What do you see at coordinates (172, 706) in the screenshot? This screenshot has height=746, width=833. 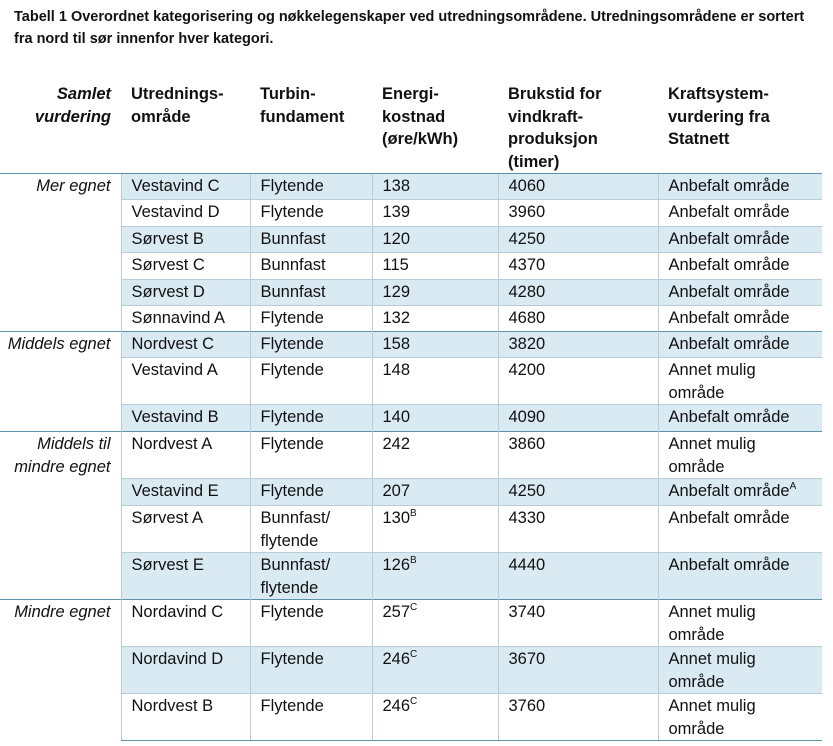 I see `area-cell-value: Nordvest B` at bounding box center [172, 706].